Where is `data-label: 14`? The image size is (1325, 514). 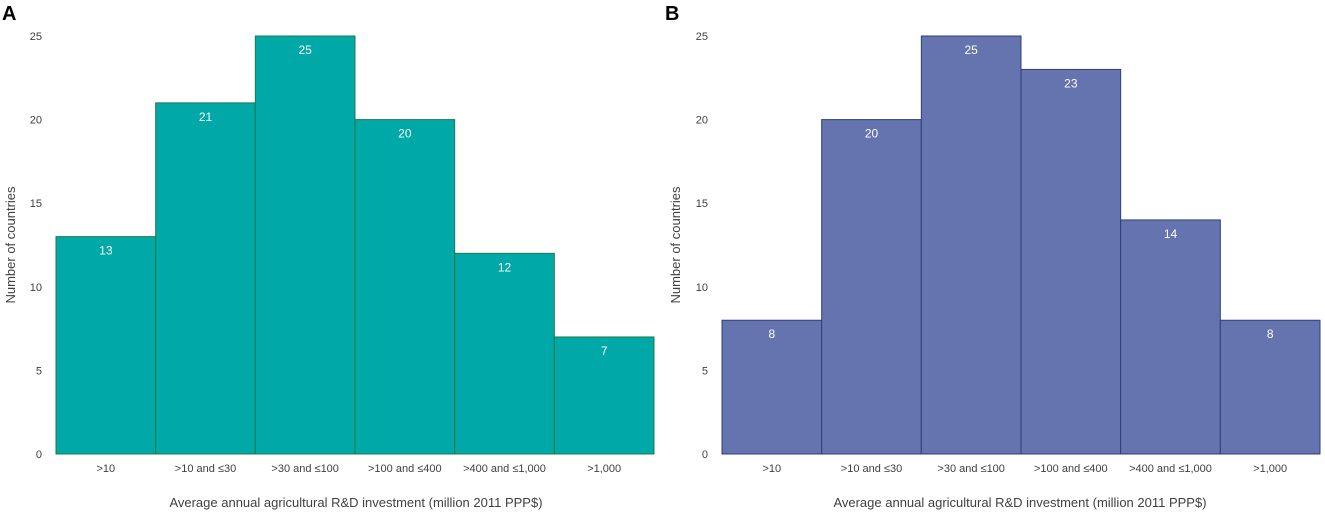 data-label: 14 is located at coordinates (1171, 234).